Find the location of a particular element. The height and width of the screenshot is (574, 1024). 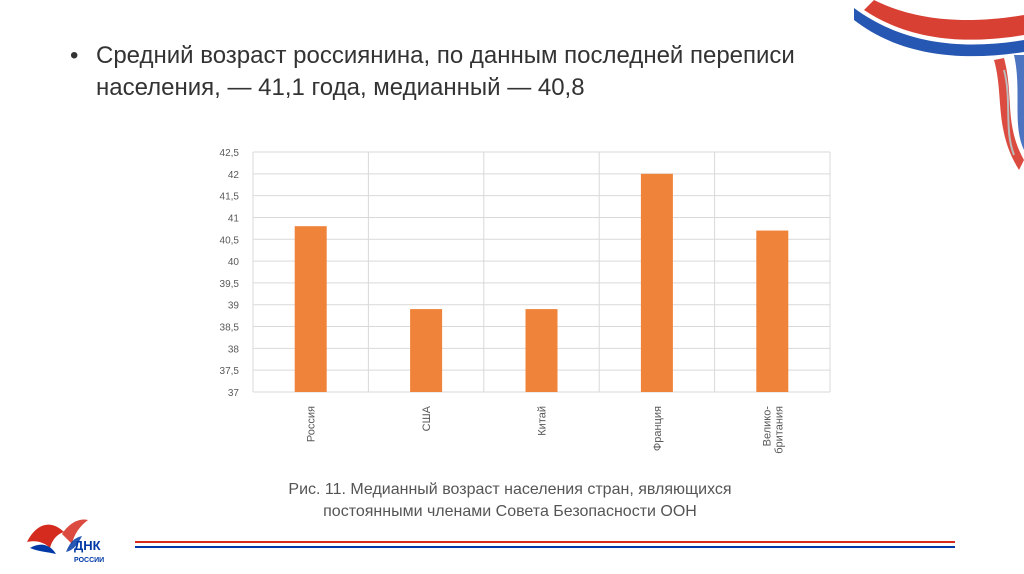

x-tick-label: Китай is located at coordinates (543, 421).